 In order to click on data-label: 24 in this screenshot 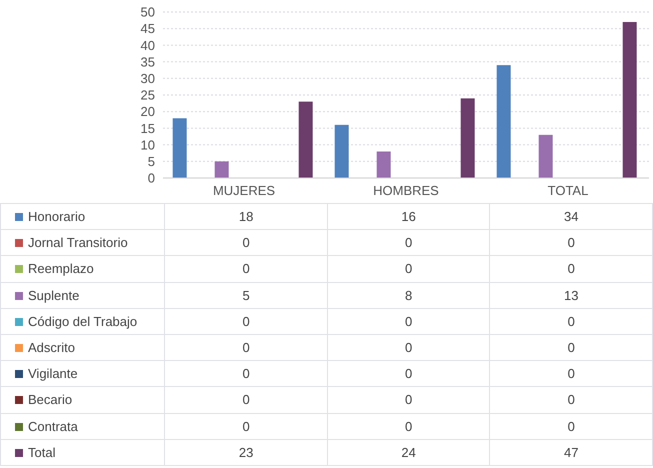, I will do `click(408, 452)`.